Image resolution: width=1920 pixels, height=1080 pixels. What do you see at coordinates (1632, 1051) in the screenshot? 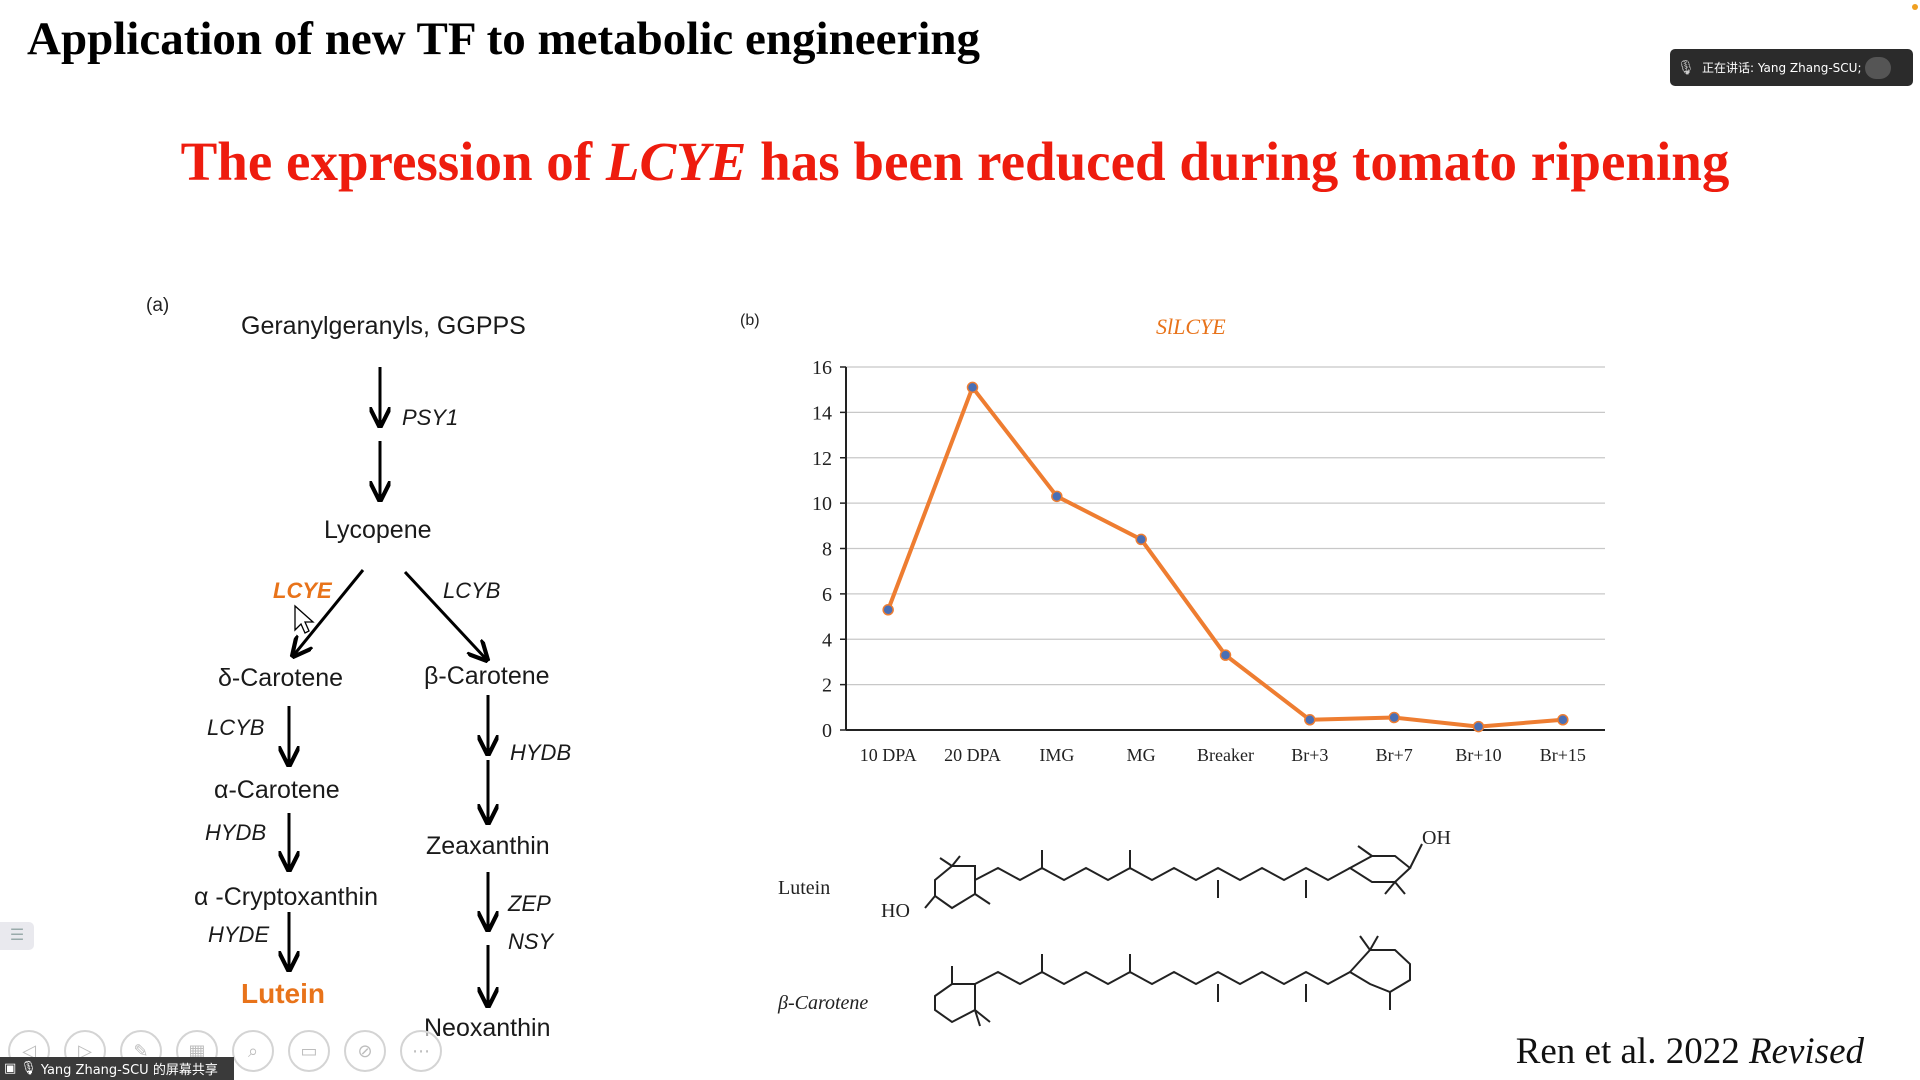
I see `citation-main: Ren et al. 2022` at bounding box center [1632, 1051].